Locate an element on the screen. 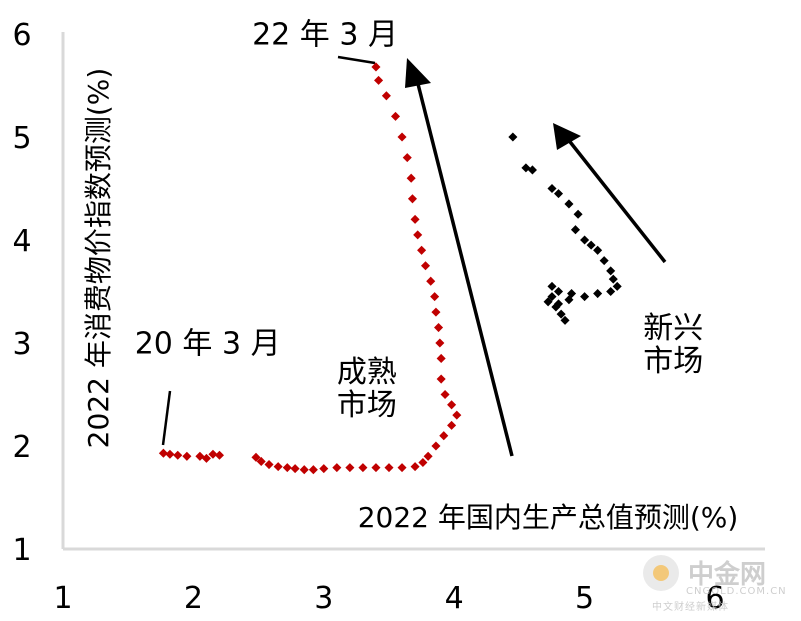 The image size is (801, 621). x-tick-label: 5 is located at coordinates (584, 598).